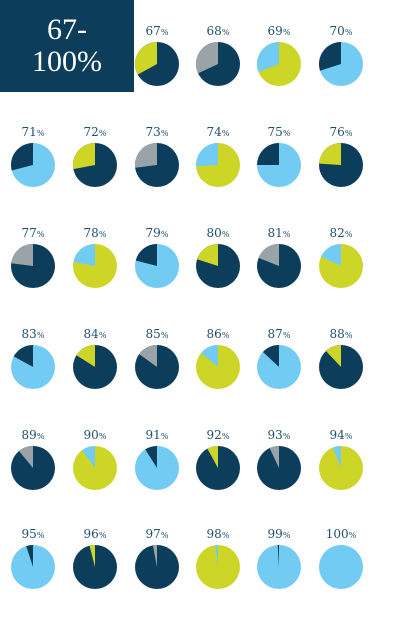  I want to click on pie-chart-67: 67%, so click(157, 61).